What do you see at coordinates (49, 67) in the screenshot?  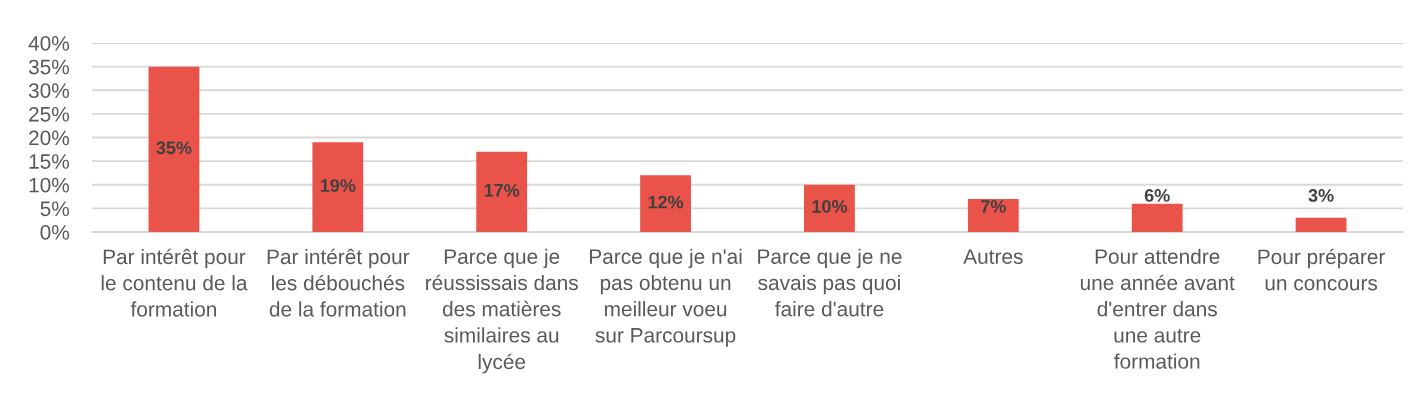 I see `y-tick-label: 35%` at bounding box center [49, 67].